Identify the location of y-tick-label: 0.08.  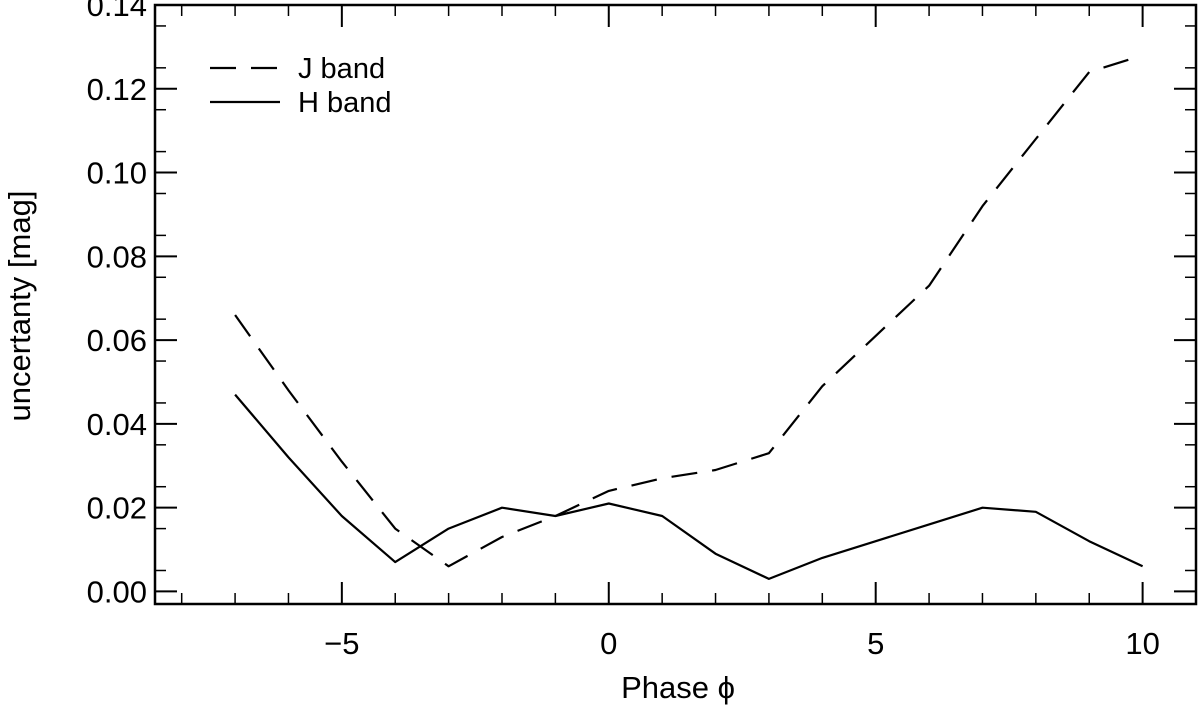
(117, 256).